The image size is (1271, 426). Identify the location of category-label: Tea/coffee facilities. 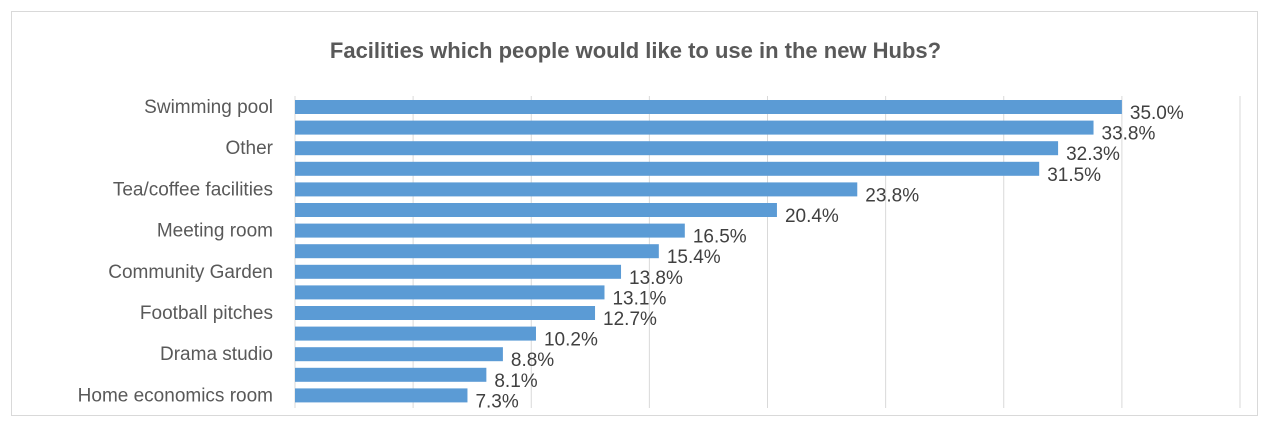
(193, 189).